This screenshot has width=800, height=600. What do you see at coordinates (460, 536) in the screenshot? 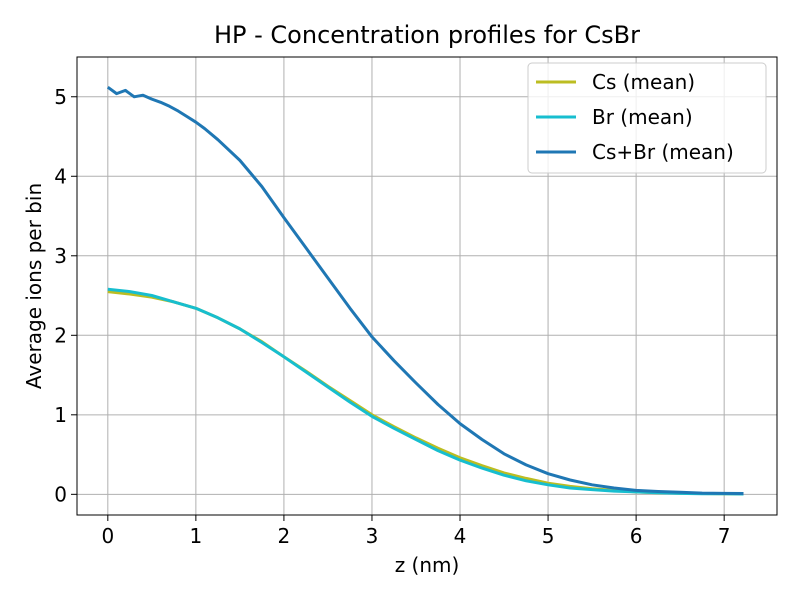
I see `x-tick-label: 4` at bounding box center [460, 536].